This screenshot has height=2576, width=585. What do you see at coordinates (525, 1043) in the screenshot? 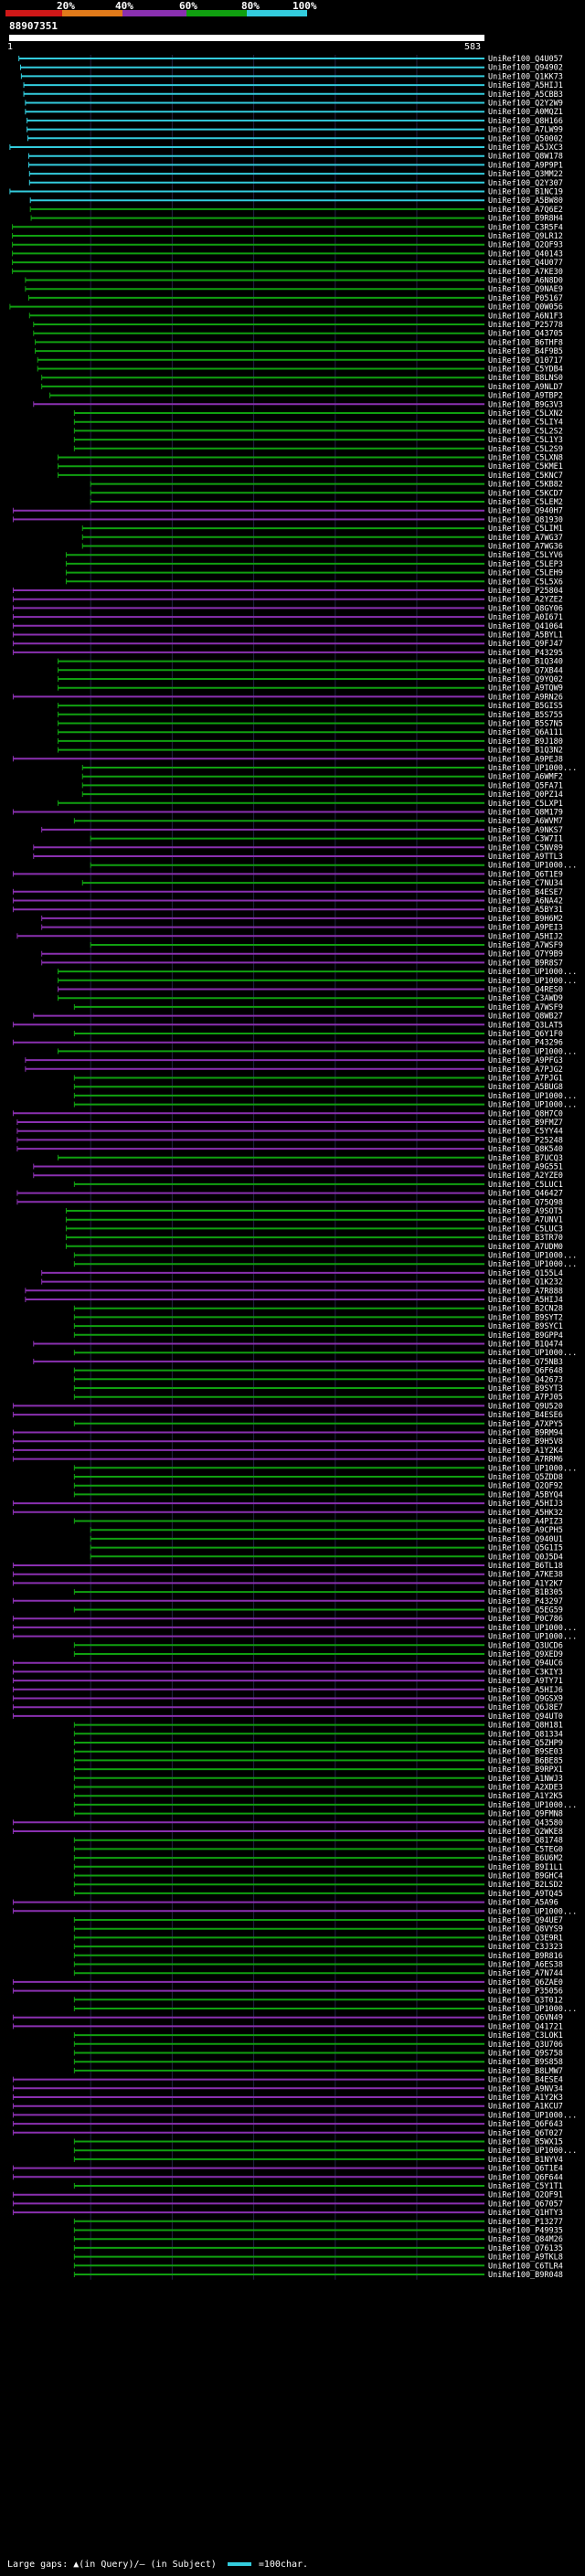
I see `hit-label: UniRef100_P43296` at bounding box center [525, 1043].